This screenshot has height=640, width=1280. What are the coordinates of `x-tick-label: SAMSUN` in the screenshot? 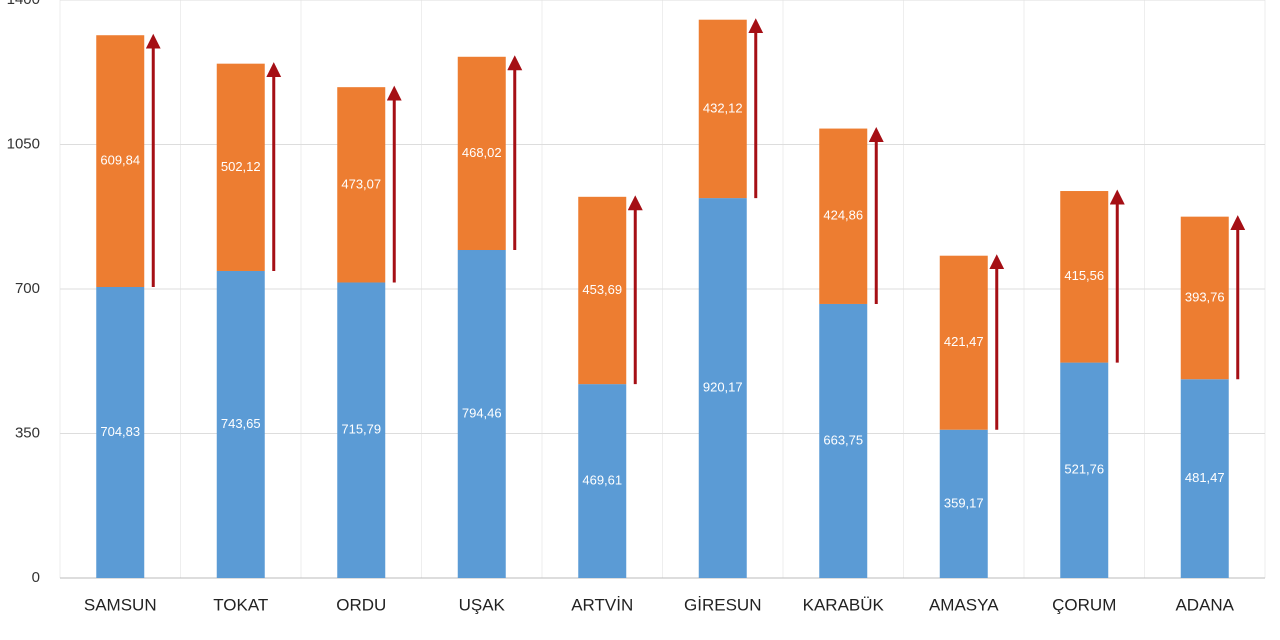 It's located at (120, 604).